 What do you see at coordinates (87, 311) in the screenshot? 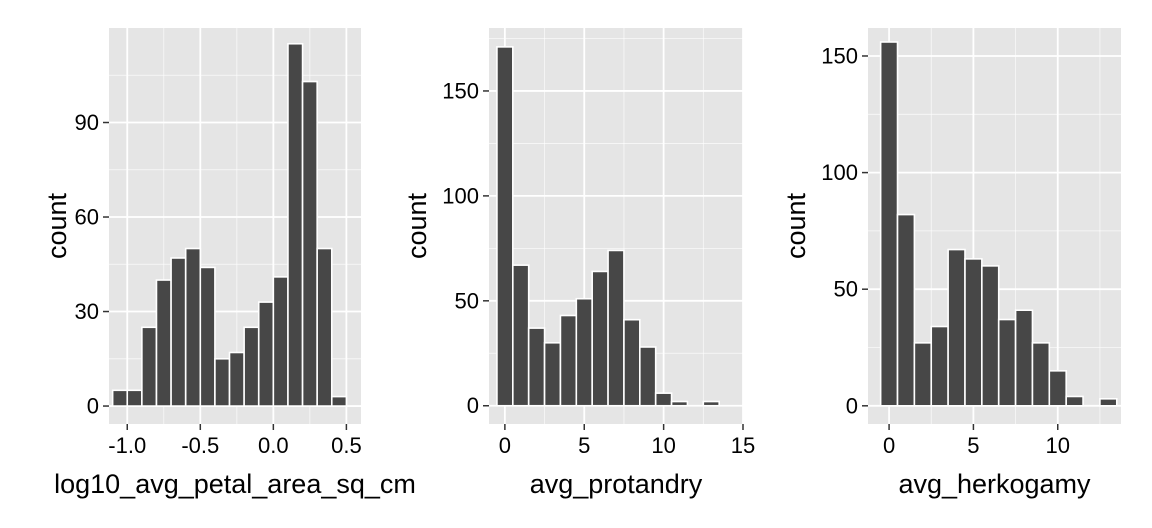
I see `y-tick-label: 30` at bounding box center [87, 311].